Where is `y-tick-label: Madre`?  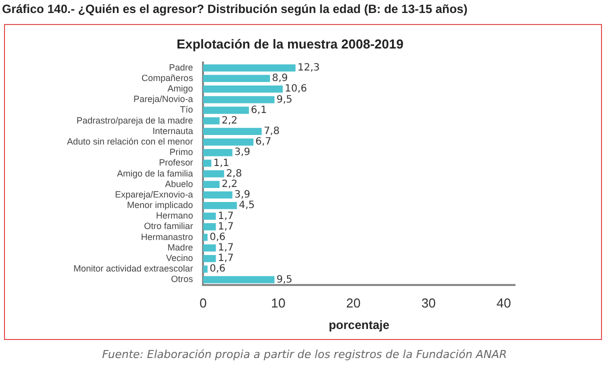 y-tick-label: Madre is located at coordinates (181, 247).